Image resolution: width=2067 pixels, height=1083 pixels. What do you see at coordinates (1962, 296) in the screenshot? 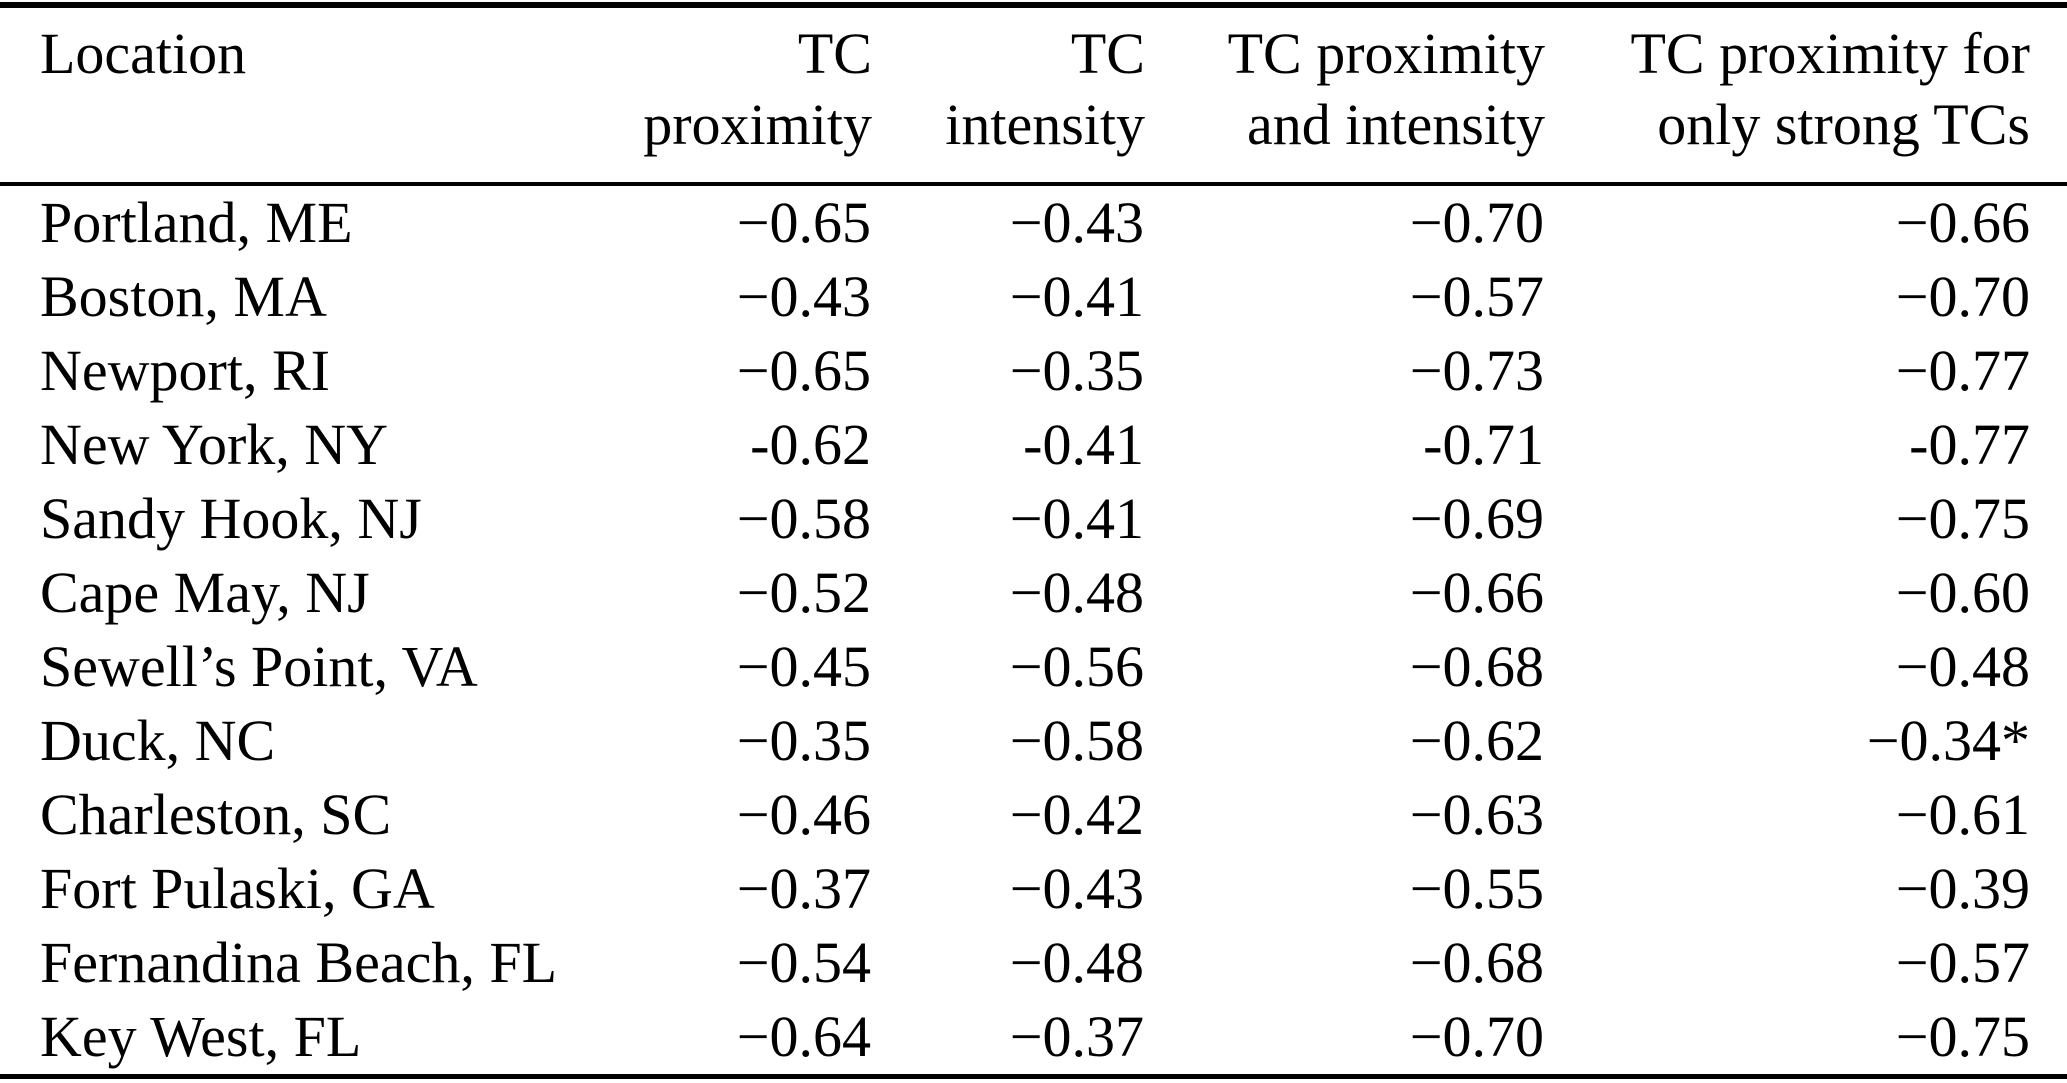
I see `tc-proximity-strong-tcs-value-cell: −0.70` at bounding box center [1962, 296].